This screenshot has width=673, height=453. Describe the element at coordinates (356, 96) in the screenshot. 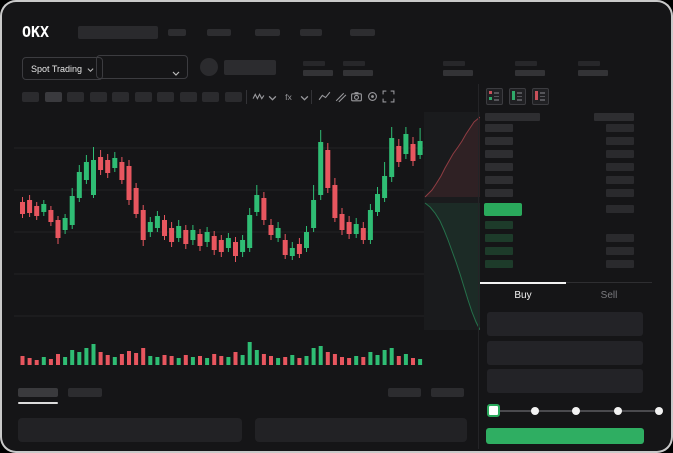

I see `camera-icon` at that location.